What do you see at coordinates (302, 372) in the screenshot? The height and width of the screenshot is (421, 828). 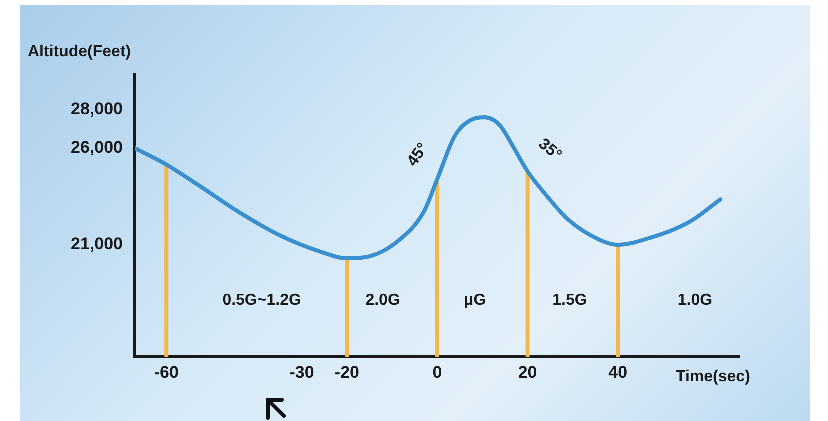 I see `x-tick-label: -30` at bounding box center [302, 372].